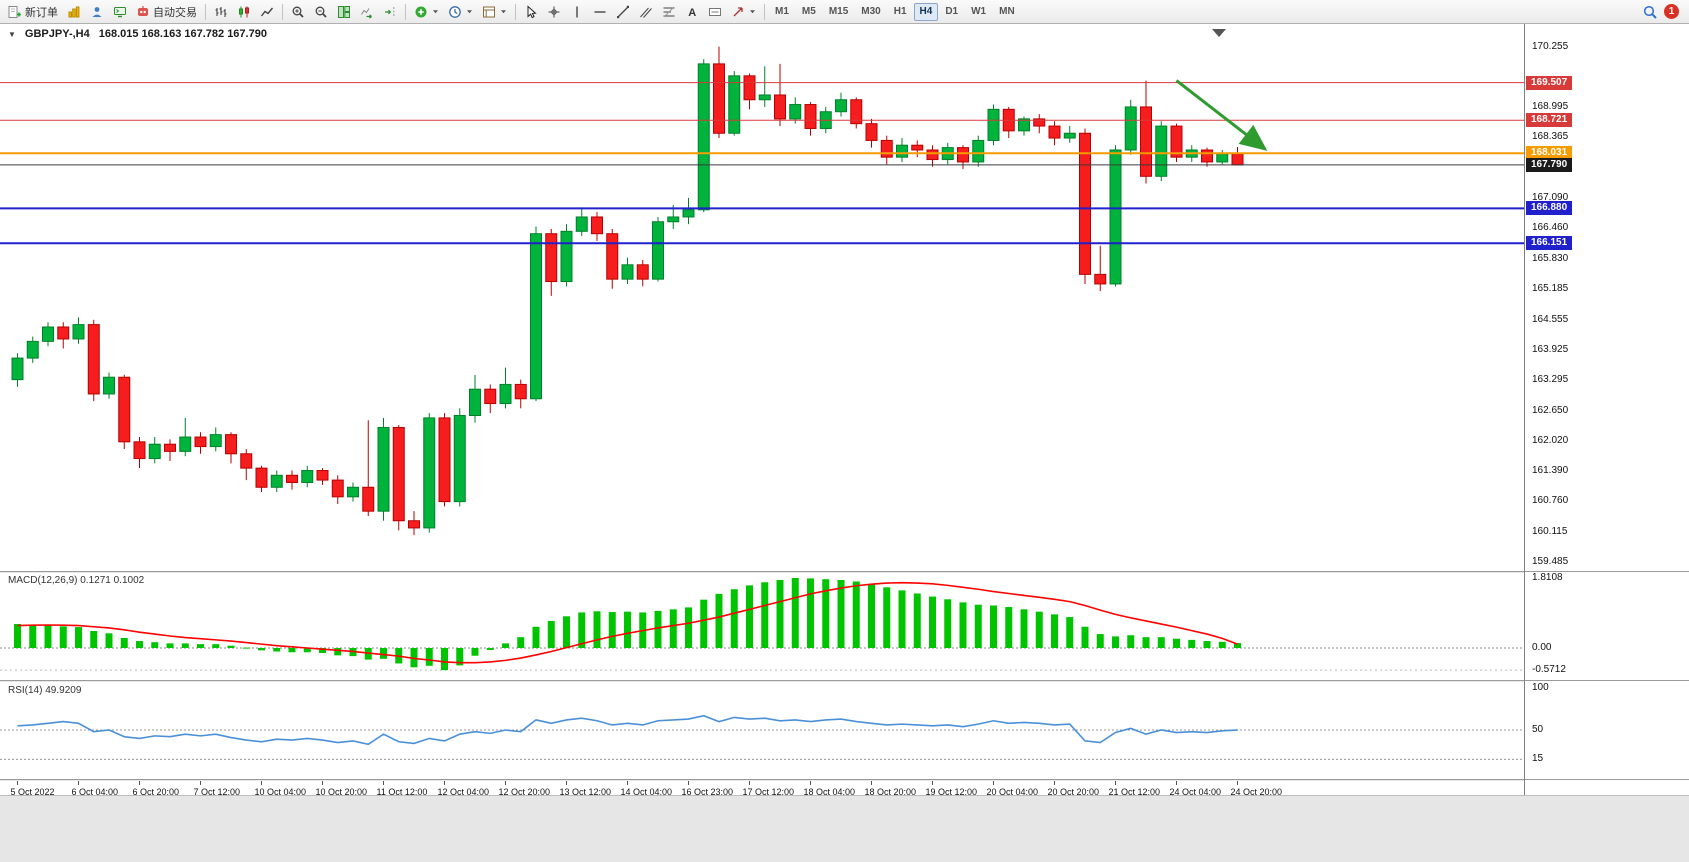  I want to click on timeframe-button-m5: M5, so click(809, 12).